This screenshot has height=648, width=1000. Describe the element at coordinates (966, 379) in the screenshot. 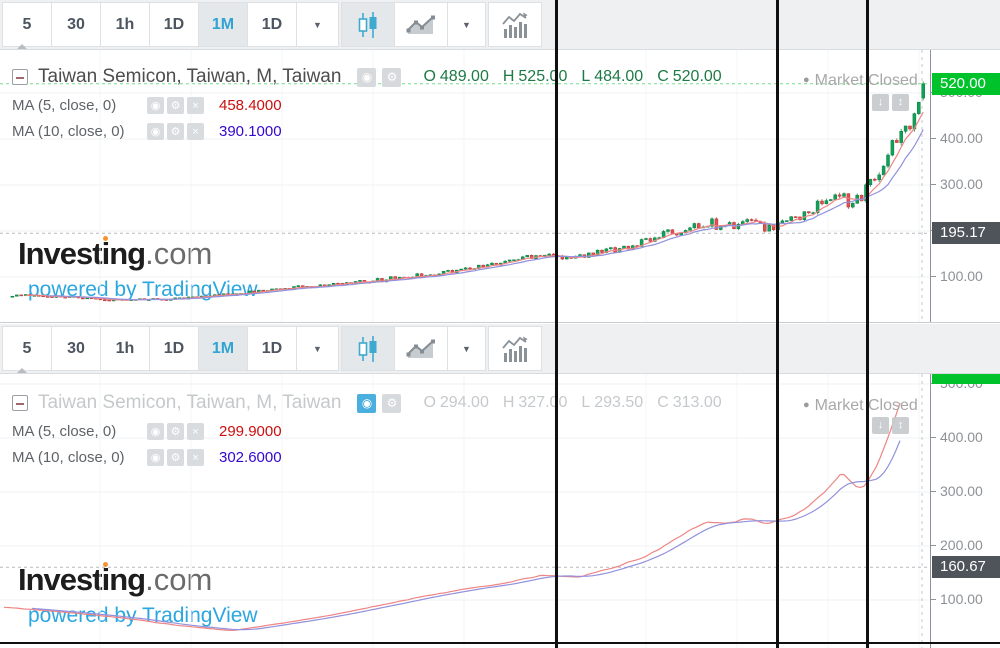

I see `current-price-badge` at that location.